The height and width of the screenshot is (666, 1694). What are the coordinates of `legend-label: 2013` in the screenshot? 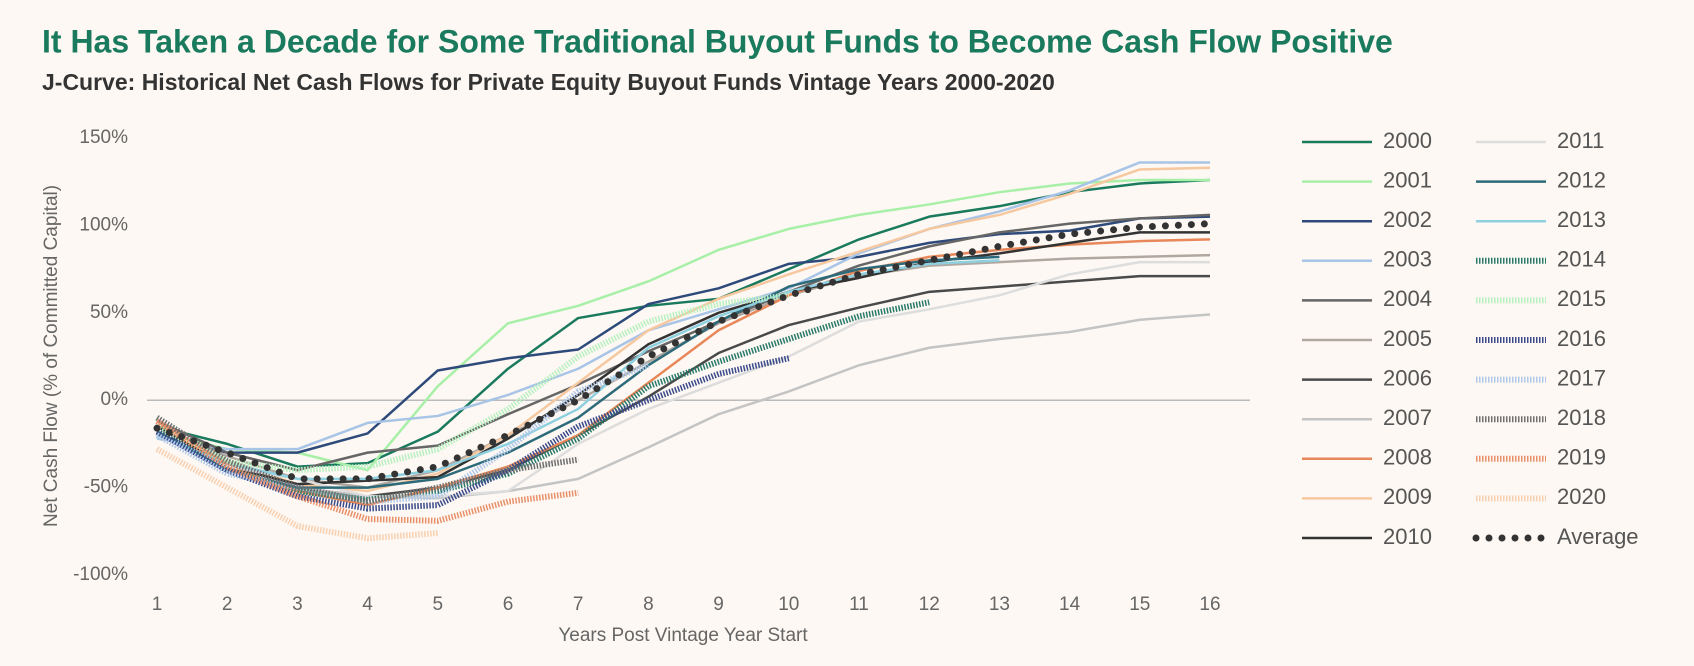 It's located at (1581, 219).